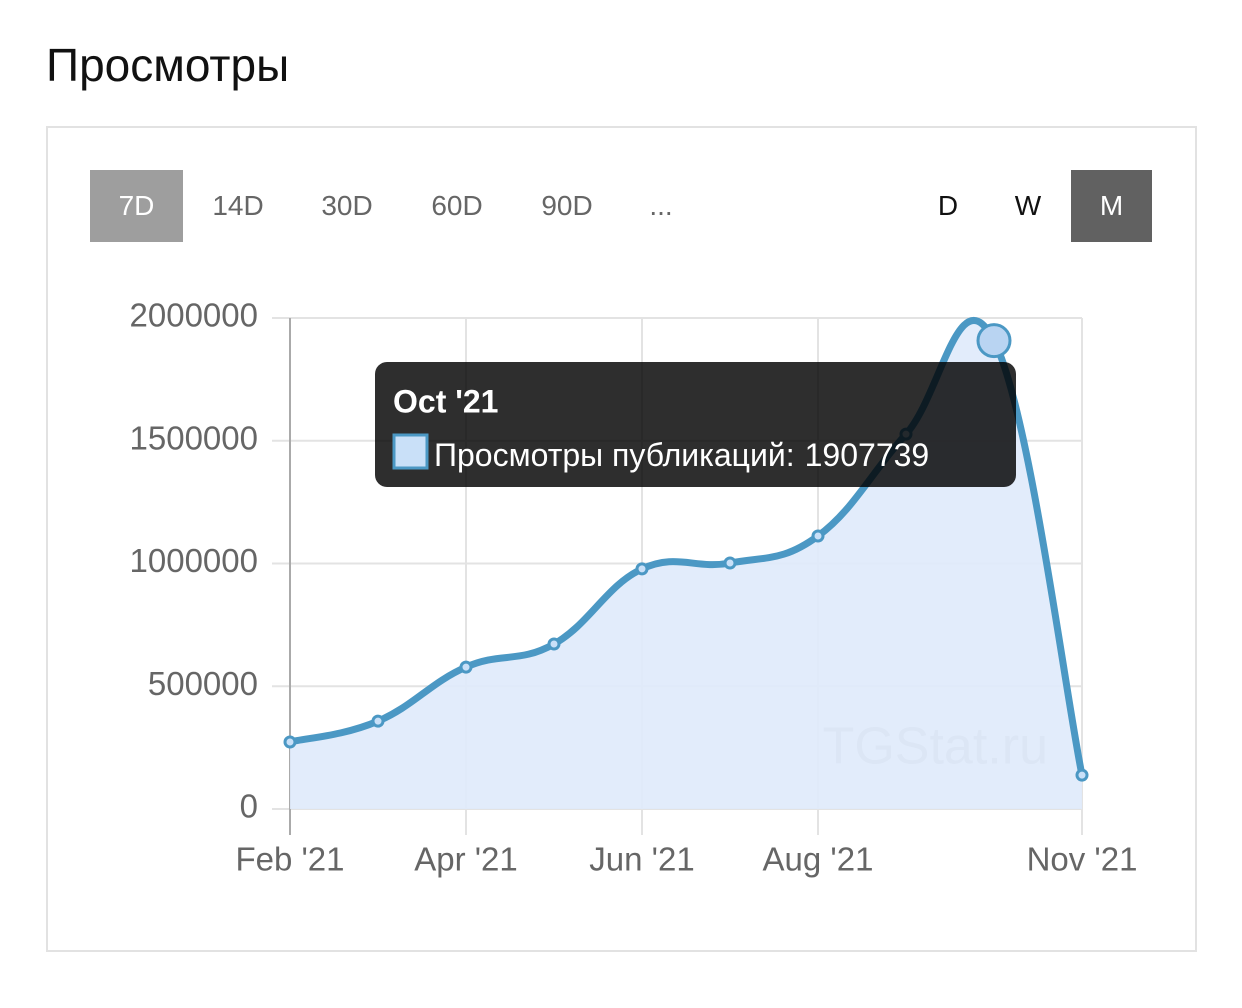 This screenshot has height=1008, width=1242. I want to click on period-button: M, so click(1111, 206).